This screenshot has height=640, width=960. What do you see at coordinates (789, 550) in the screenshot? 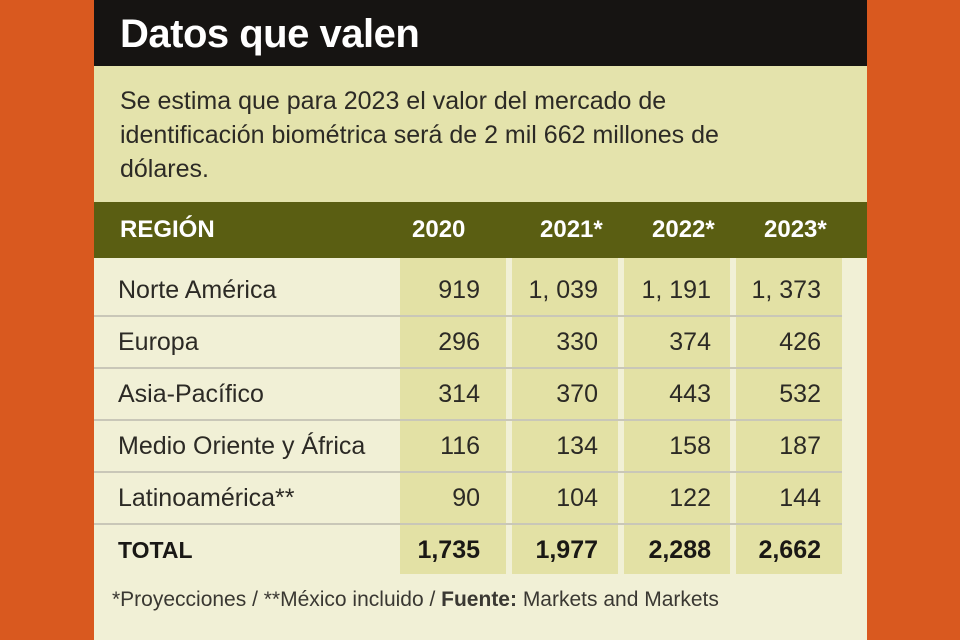
I see `total-cell: 2,662` at bounding box center [789, 550].